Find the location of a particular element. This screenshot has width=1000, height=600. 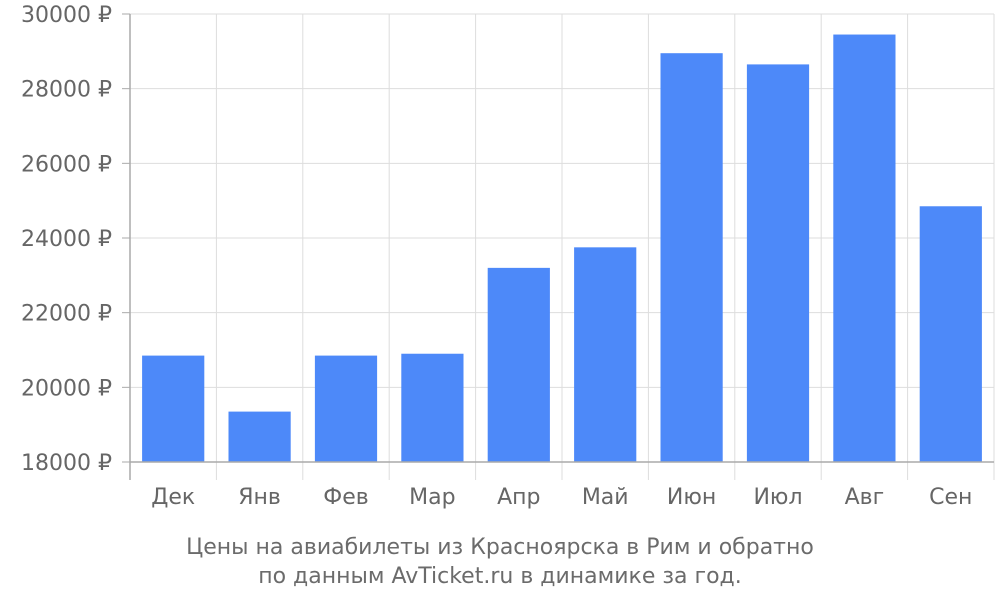

y-tick-label: 26000 ₽ is located at coordinates (66, 164).